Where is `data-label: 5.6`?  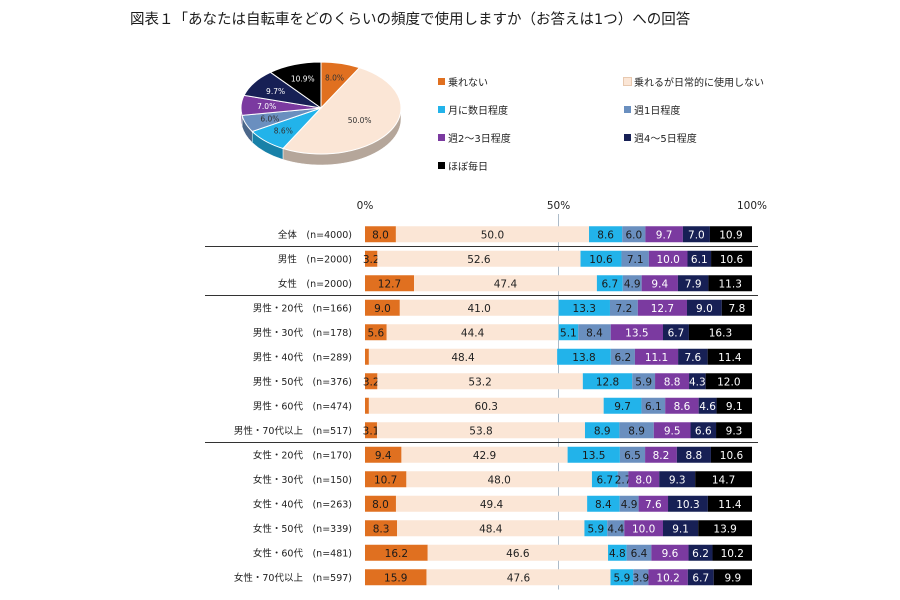 data-label: 5.6 is located at coordinates (375, 333).